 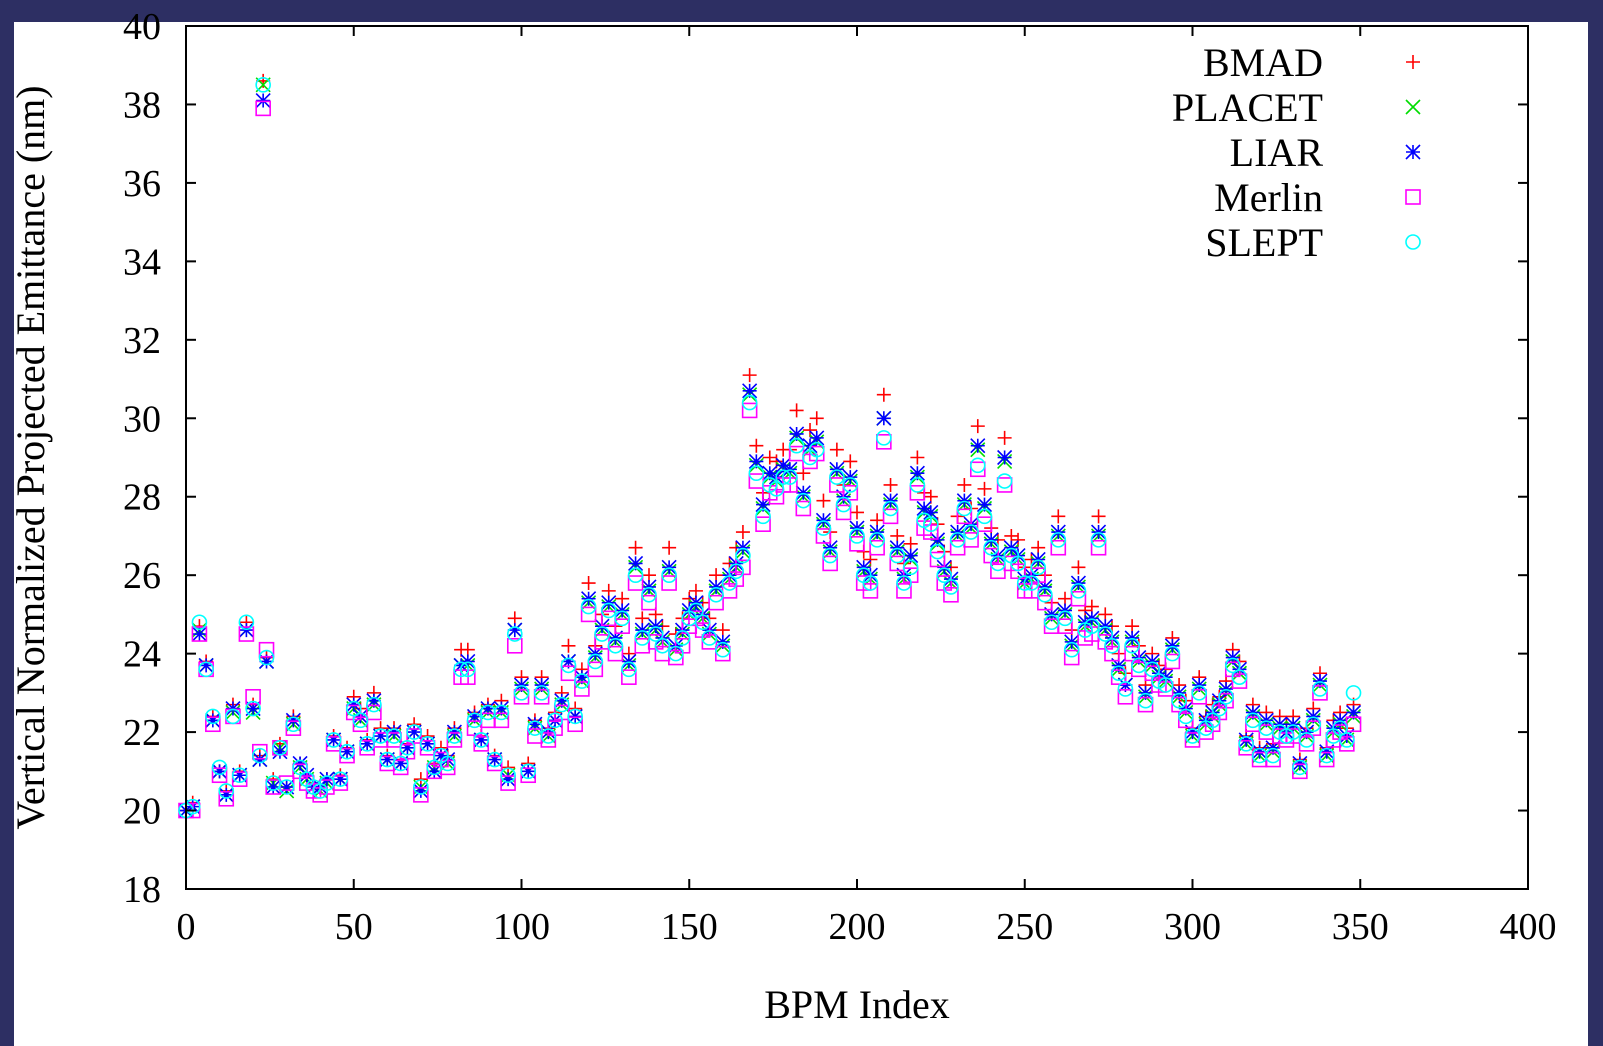 What do you see at coordinates (1192, 927) in the screenshot?
I see `x-tick-label: 300` at bounding box center [1192, 927].